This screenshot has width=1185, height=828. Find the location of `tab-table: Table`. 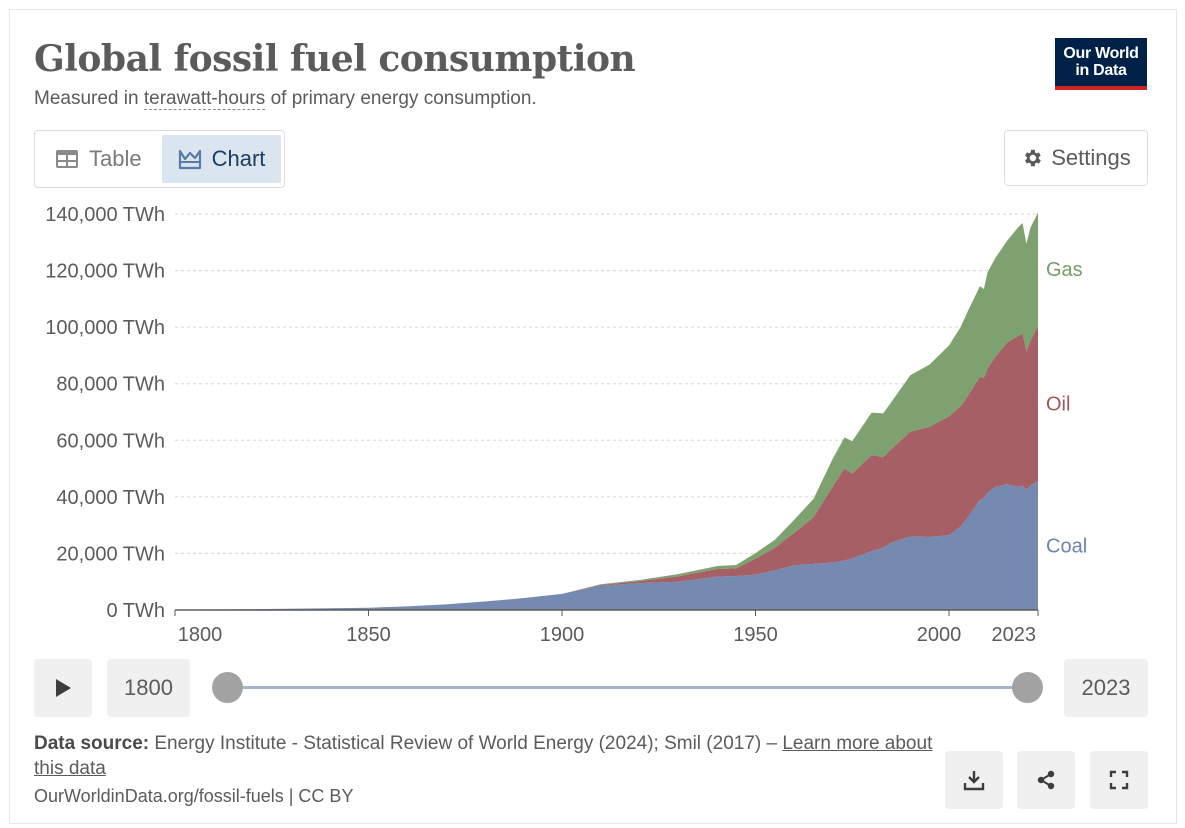

tab-table: Table is located at coordinates (98, 159).